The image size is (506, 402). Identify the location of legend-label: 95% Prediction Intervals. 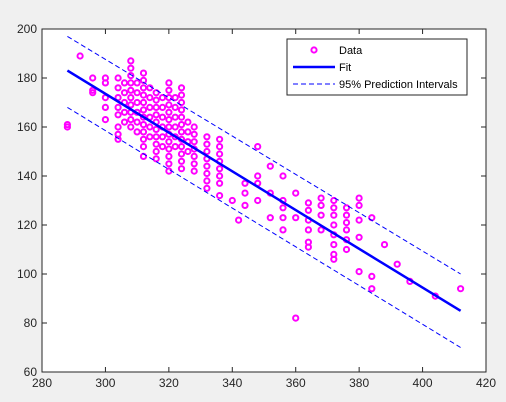
(398, 85).